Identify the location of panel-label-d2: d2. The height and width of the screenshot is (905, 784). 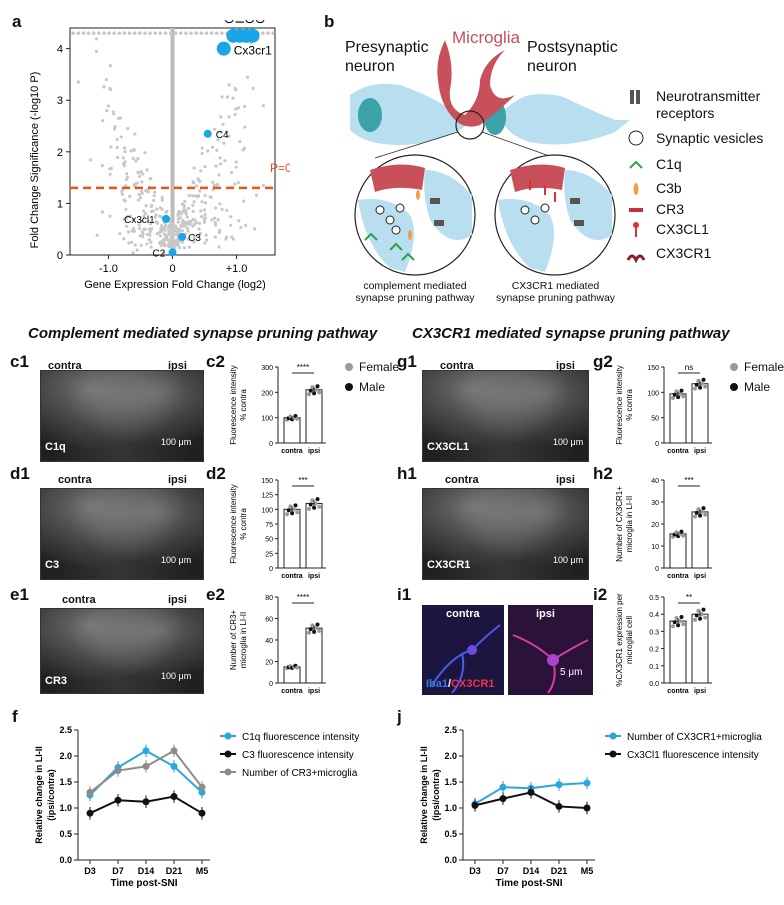
(216, 473).